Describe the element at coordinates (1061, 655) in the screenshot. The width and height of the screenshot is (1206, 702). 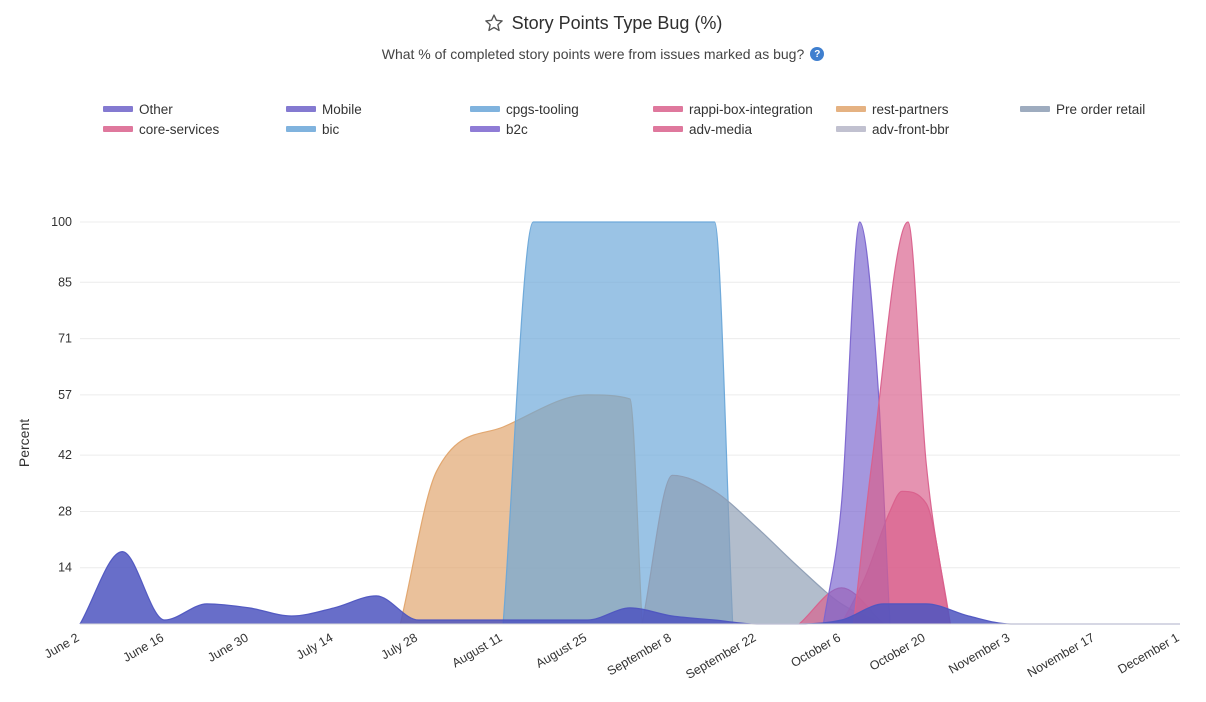
I see `x-tick-label: November 17` at that location.